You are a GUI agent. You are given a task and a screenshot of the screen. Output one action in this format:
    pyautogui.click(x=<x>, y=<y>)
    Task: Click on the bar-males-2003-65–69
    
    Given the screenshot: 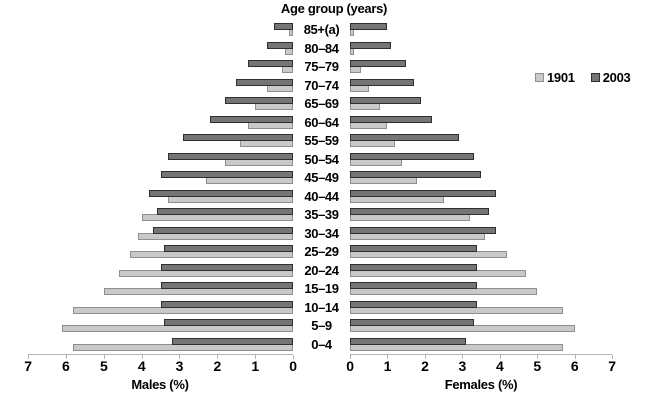 What is the action you would take?
    pyautogui.click(x=258, y=100)
    